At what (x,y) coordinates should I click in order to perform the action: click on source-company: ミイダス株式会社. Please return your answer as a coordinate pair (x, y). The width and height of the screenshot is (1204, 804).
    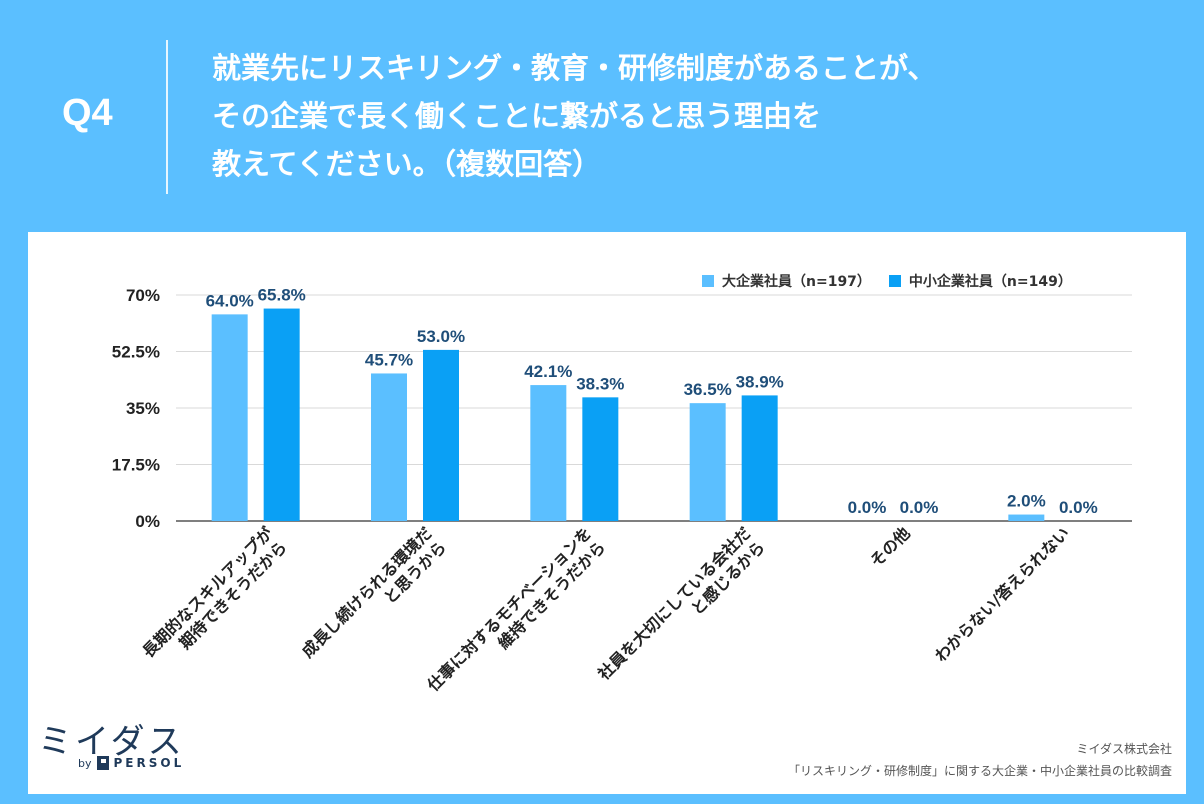
    Looking at the image, I should click on (1124, 749).